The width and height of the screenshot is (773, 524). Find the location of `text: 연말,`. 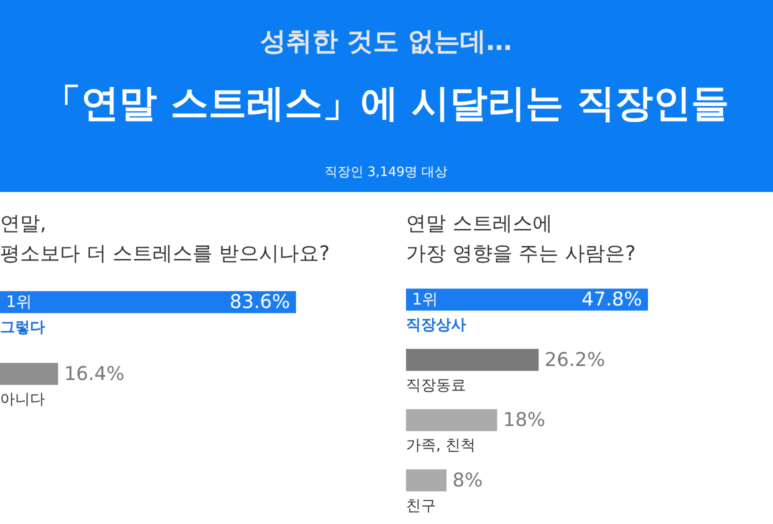

text: 연말, is located at coordinates (23, 223).